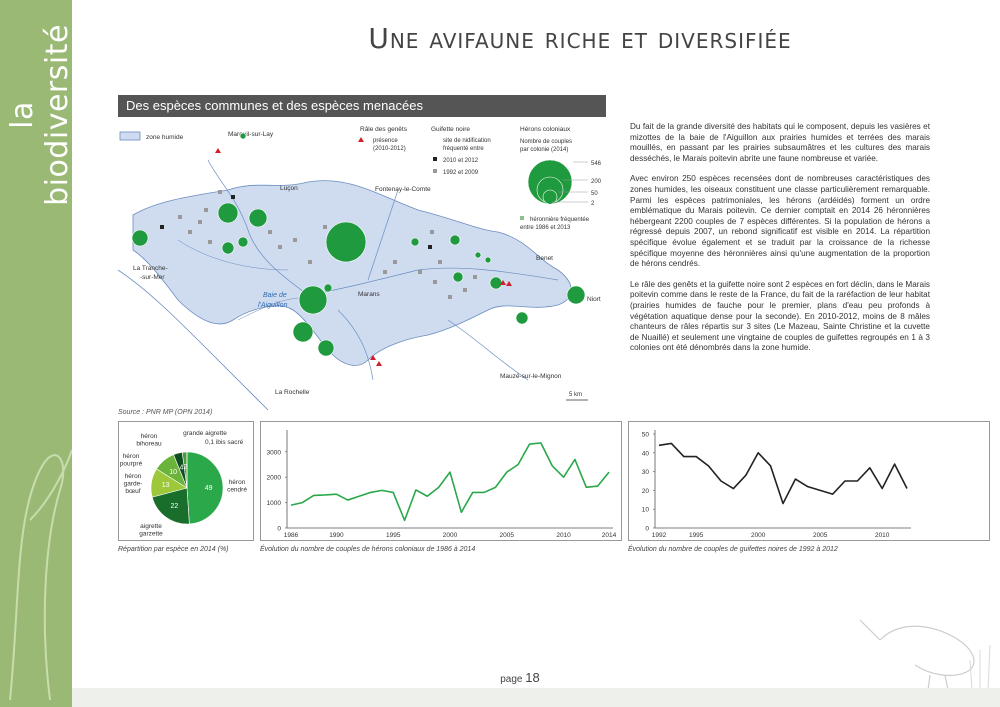 The image size is (1000, 707). I want to click on place-mauze: Mauzé-sur-le-Mignon, so click(531, 376).